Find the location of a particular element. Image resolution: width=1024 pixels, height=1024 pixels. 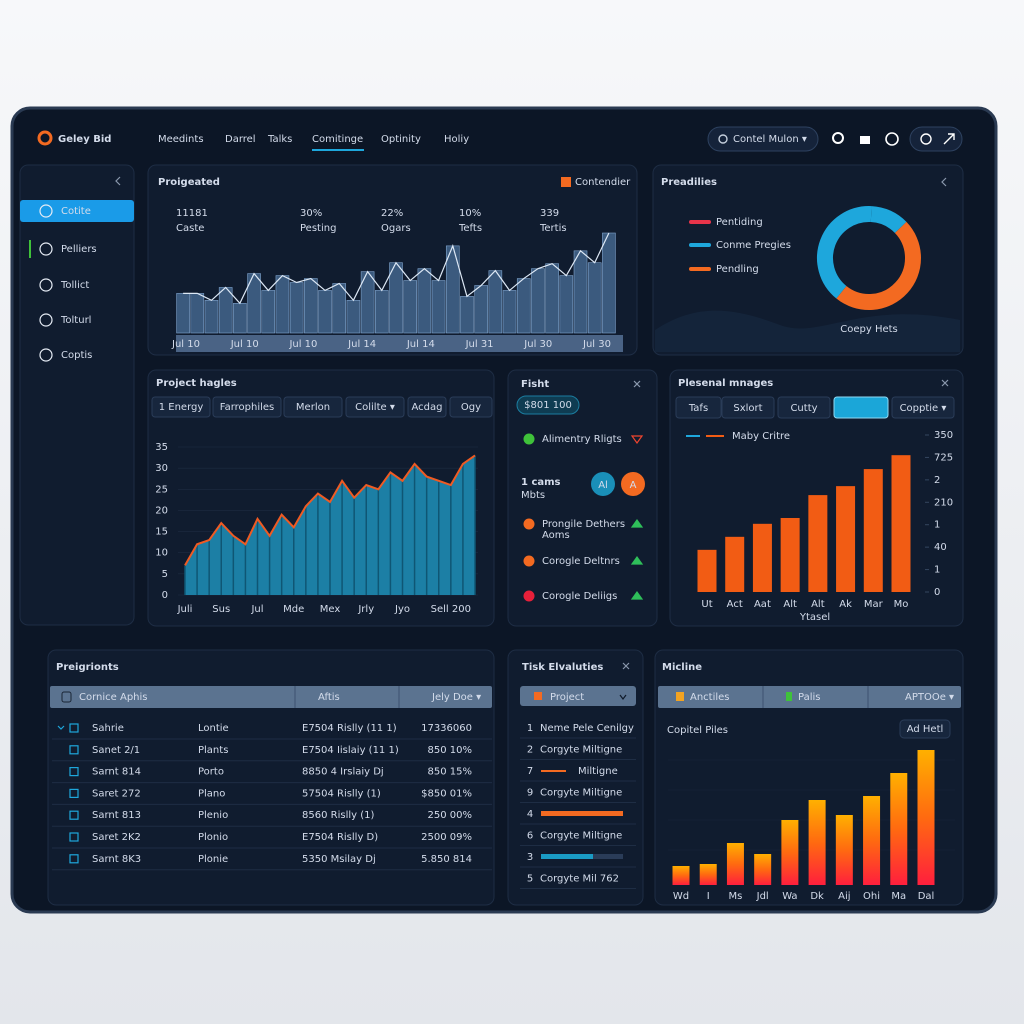

x-tick-label: Aij is located at coordinates (844, 896).